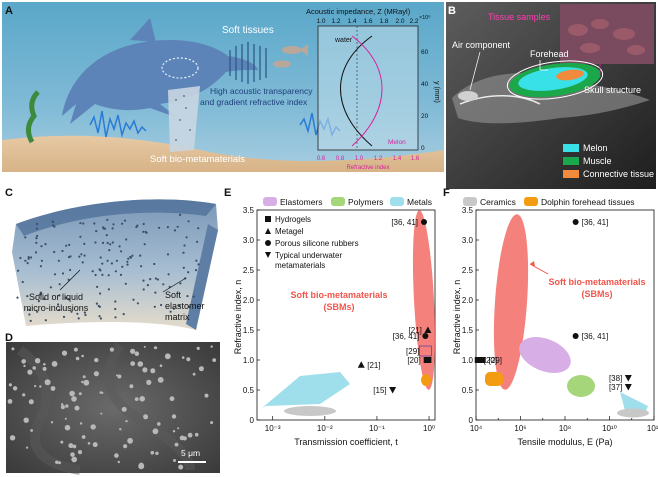 The image size is (658, 477). I want to click on inset-frame, so click(368, 88).